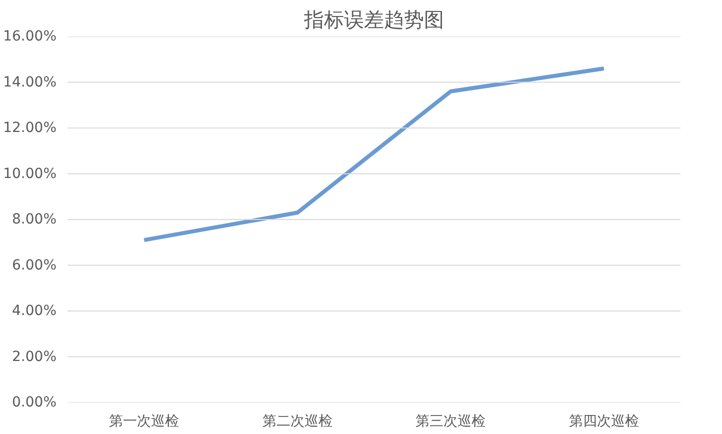 This screenshot has height=434, width=722. I want to click on y-tick-label: 4.00%, so click(34, 311).